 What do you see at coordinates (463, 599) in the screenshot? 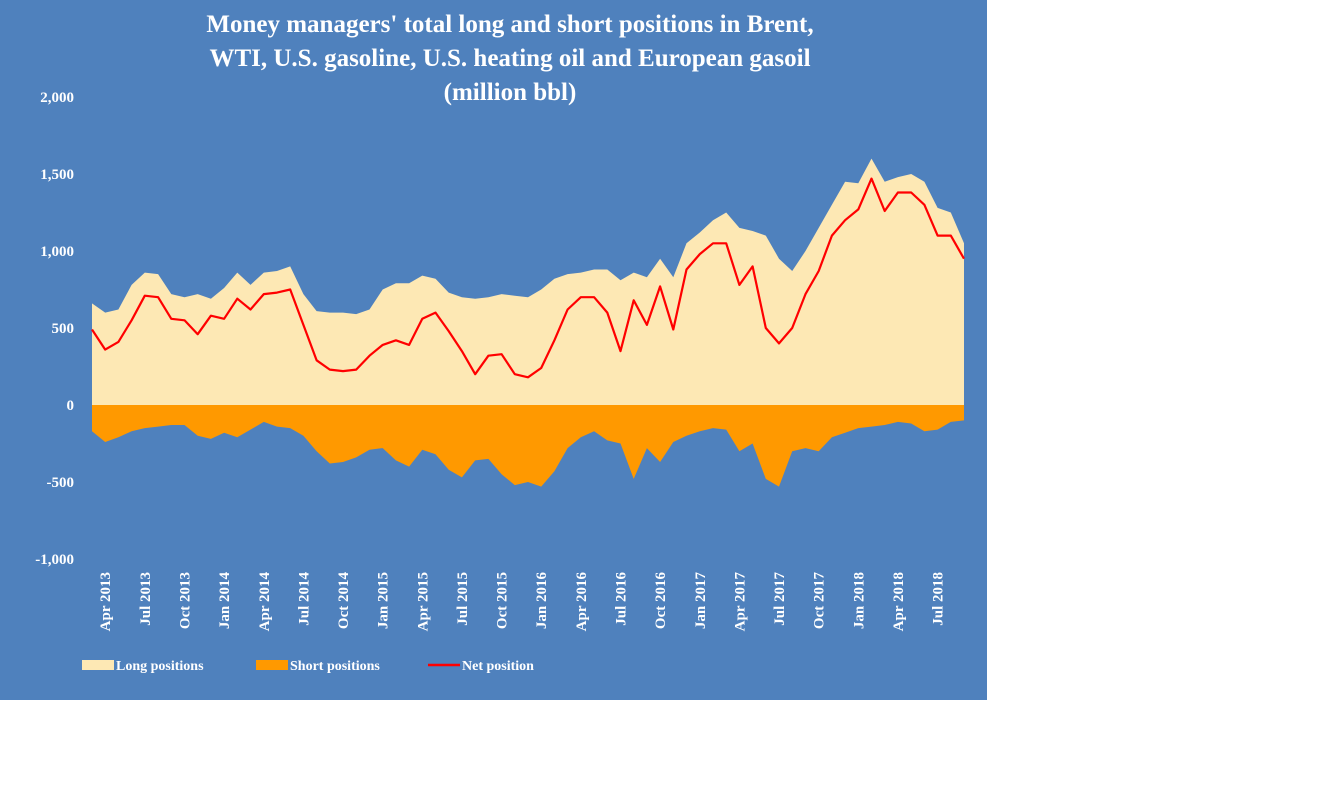
I see `x-tick-label: Jul 2015` at bounding box center [463, 599].